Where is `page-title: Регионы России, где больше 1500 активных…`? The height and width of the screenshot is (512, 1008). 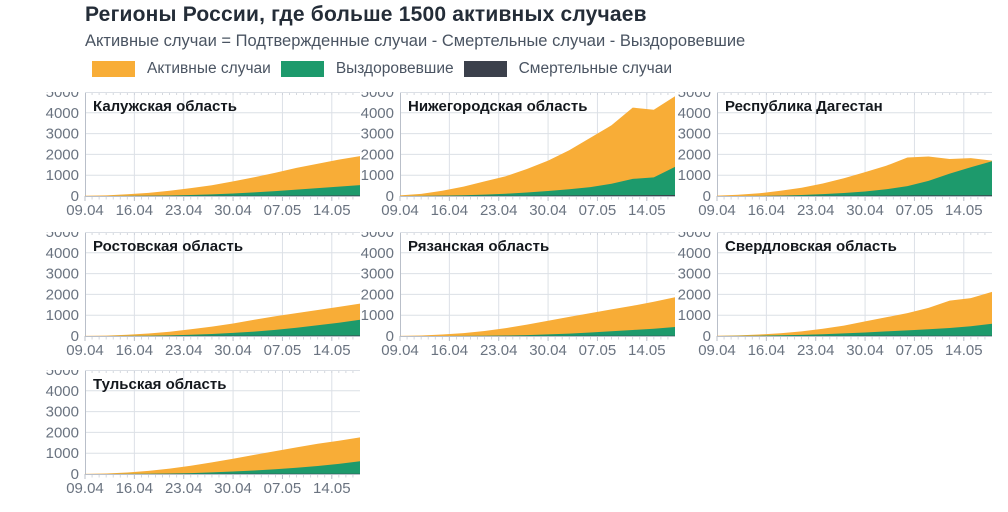
page-title: Регионы России, где больше 1500 активных… is located at coordinates (366, 14).